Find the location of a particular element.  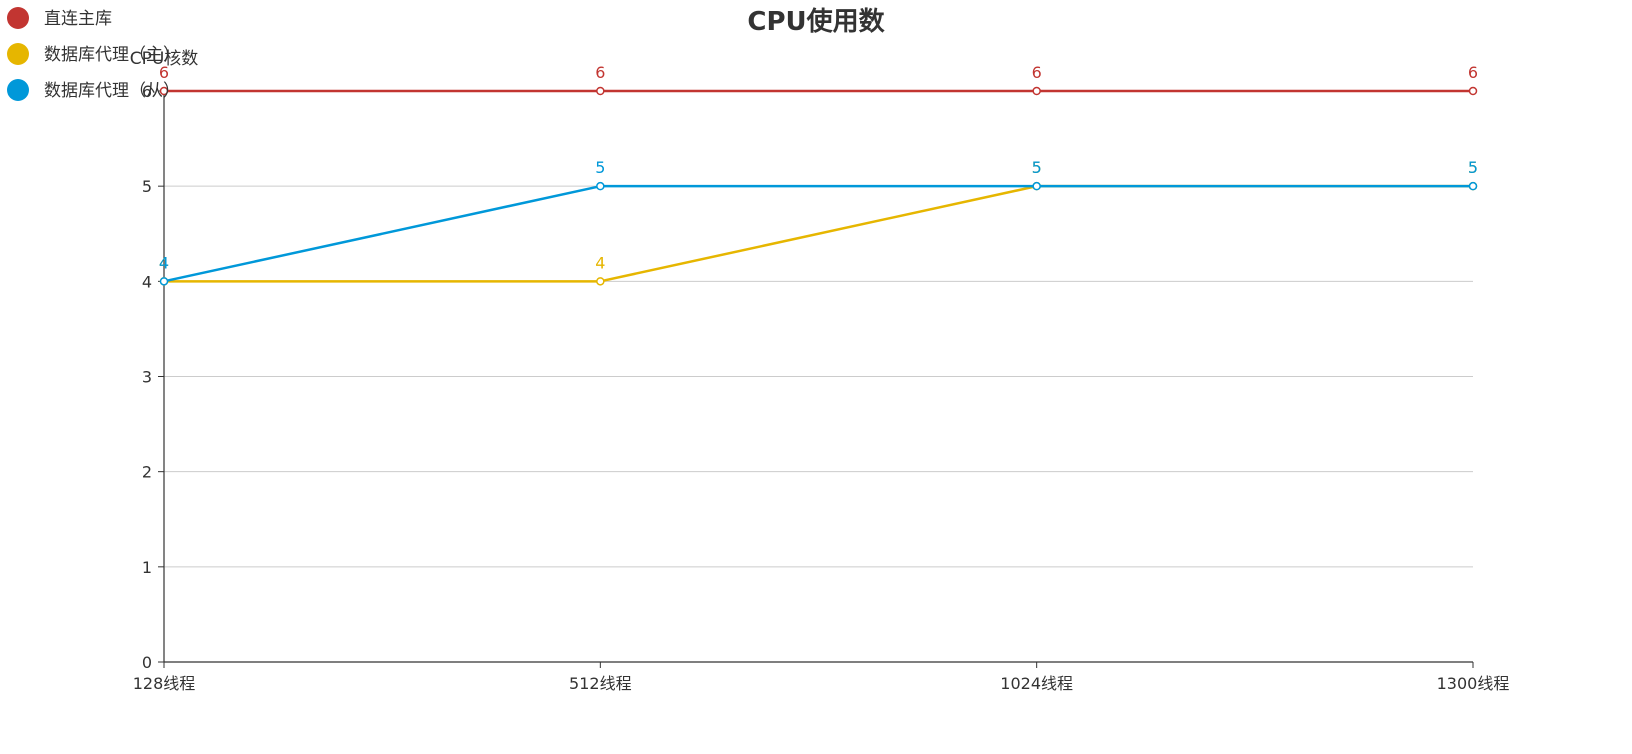

chart-title: CPU使用数 is located at coordinates (816, 22).